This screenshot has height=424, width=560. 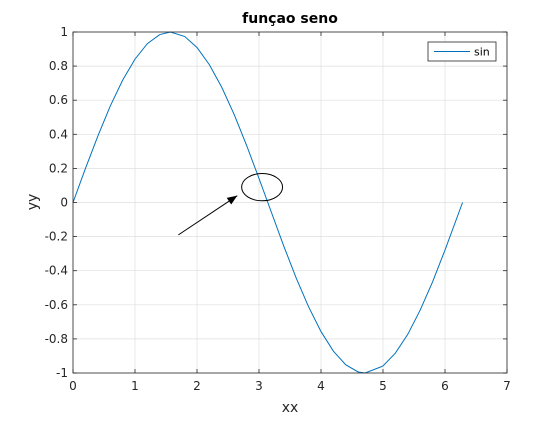 What do you see at coordinates (56, 271) in the screenshot?
I see `y-tick-label: -0.4` at bounding box center [56, 271].